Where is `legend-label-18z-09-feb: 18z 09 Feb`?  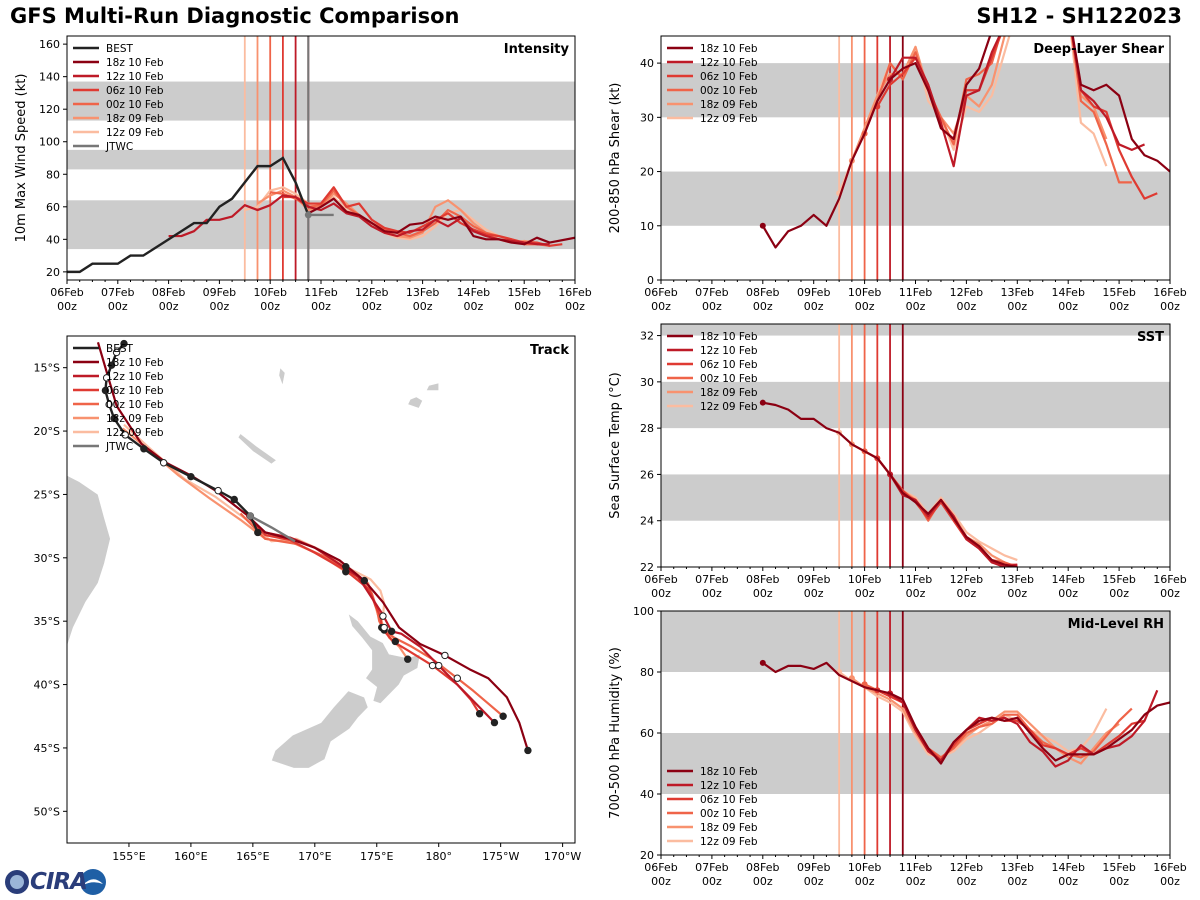 legend-label-18z-09-feb: 18z 09 Feb is located at coordinates (135, 419).